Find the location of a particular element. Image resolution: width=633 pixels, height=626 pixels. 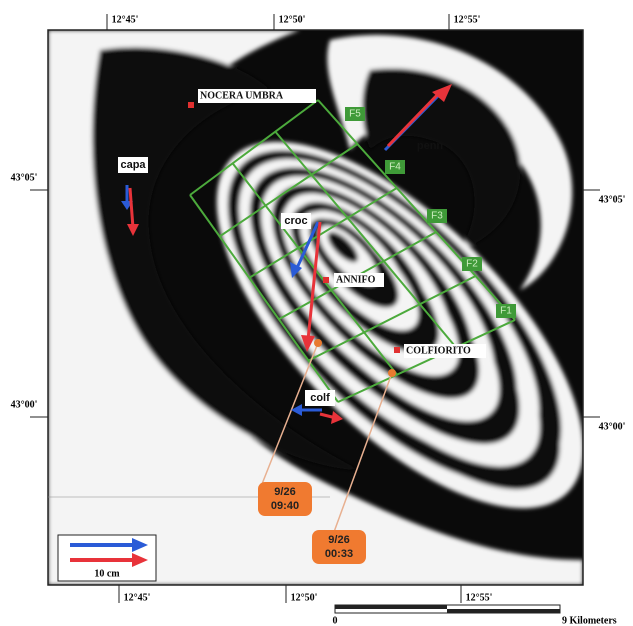

station-label: colf is located at coordinates (320, 398).